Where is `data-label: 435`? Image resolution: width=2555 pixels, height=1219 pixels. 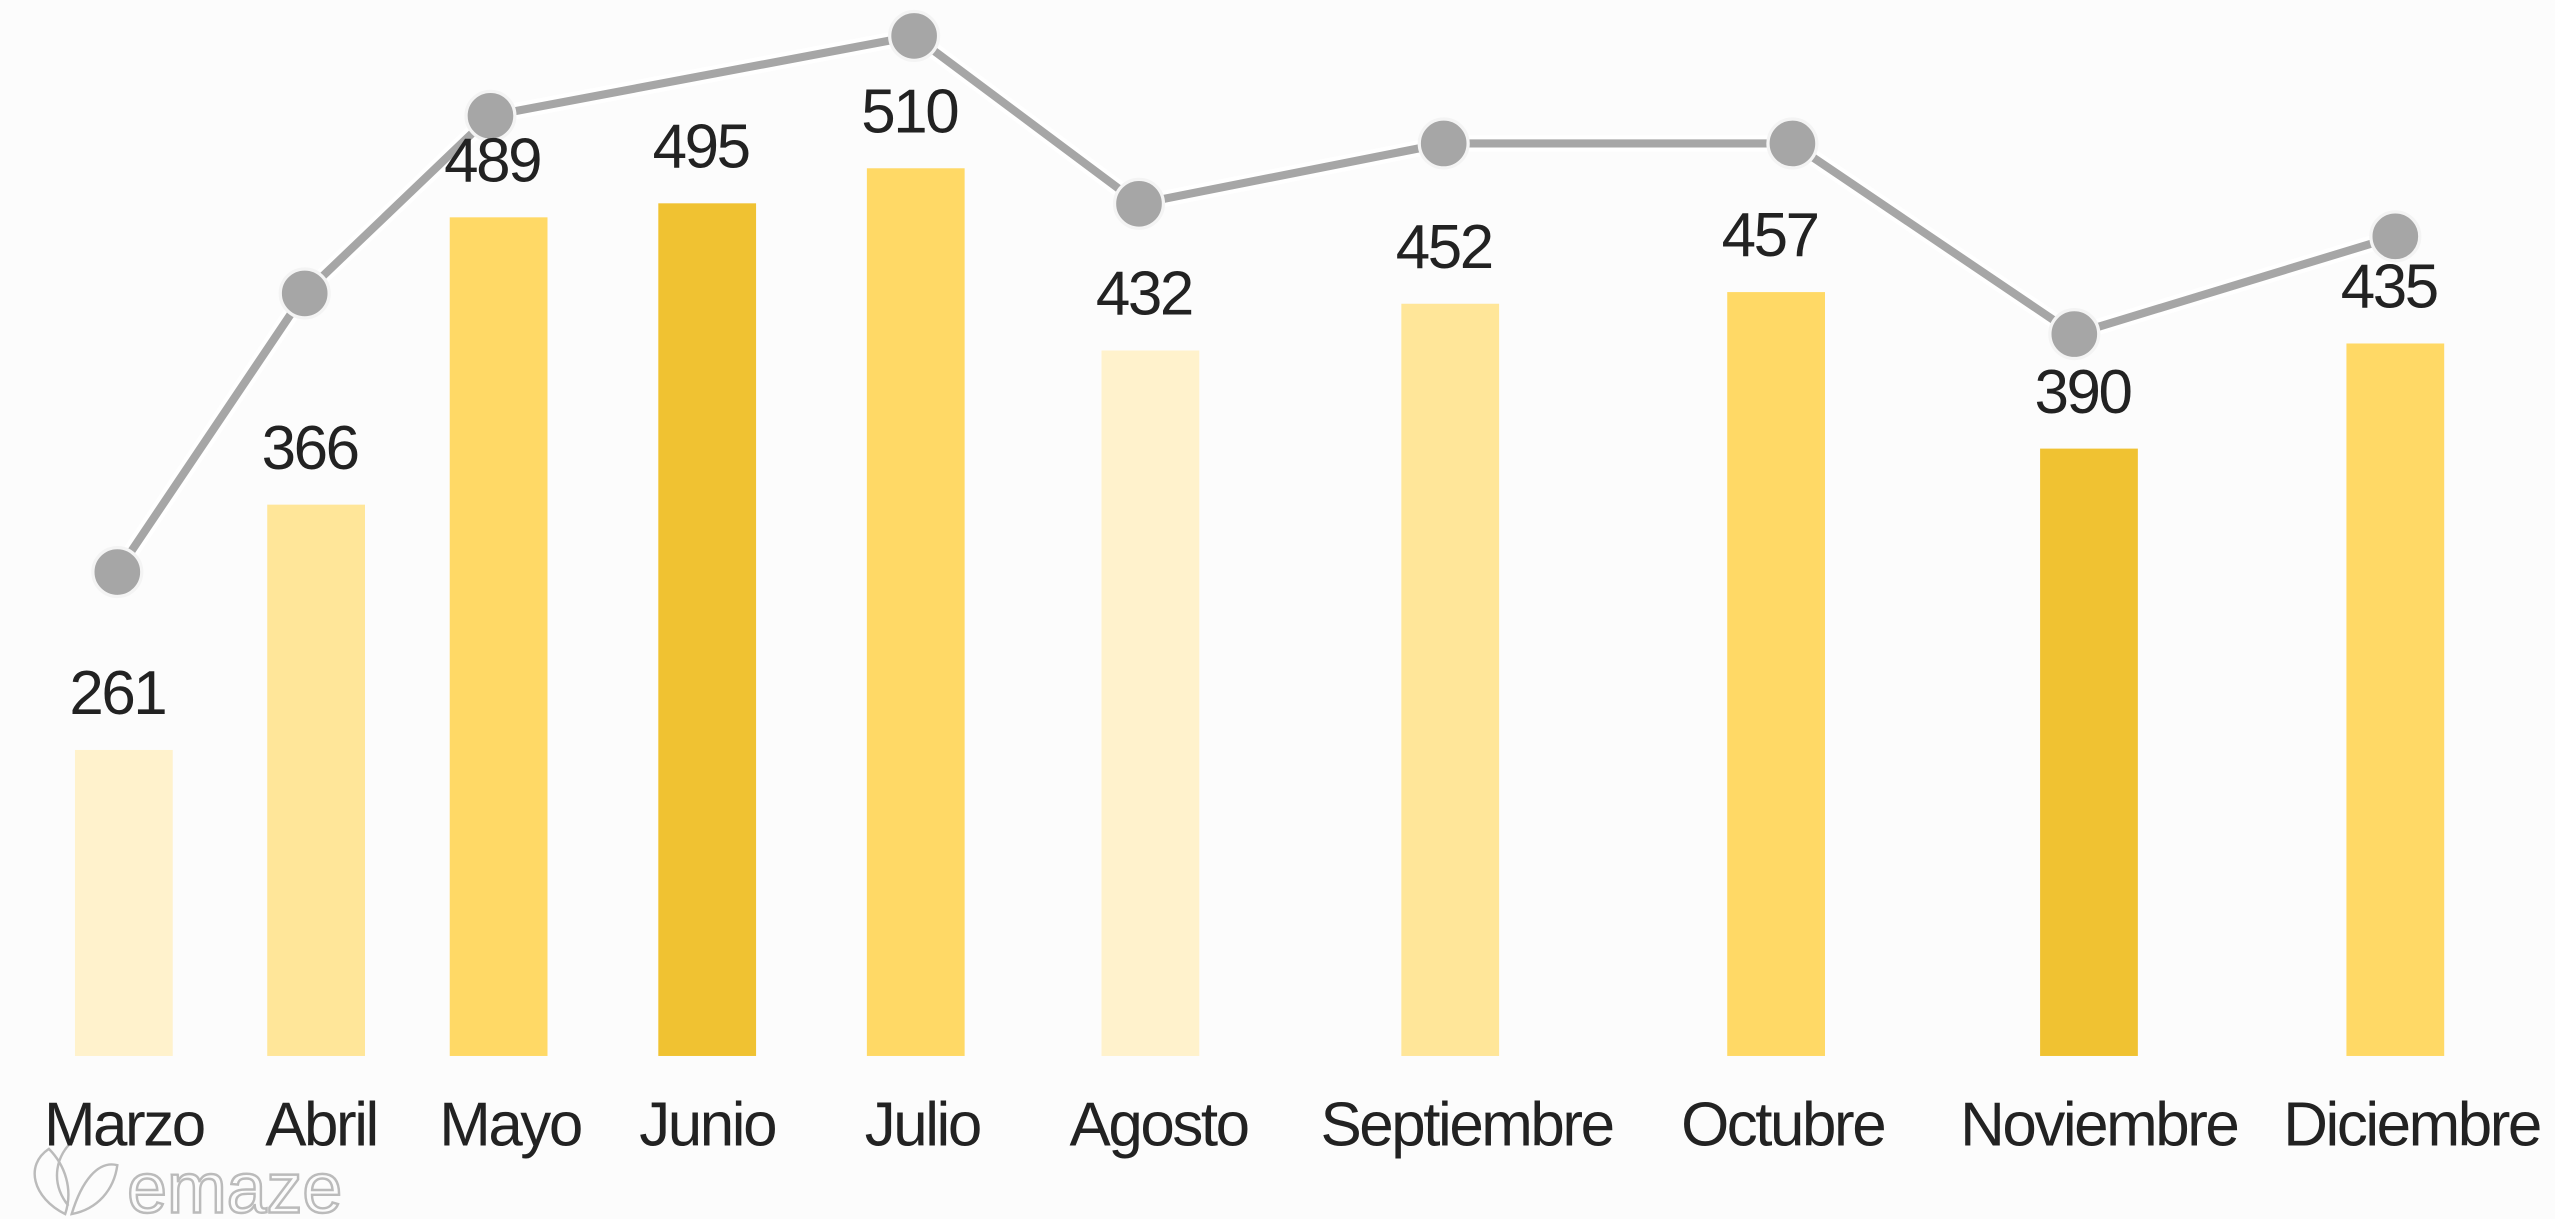 data-label: 435 is located at coordinates (2389, 287).